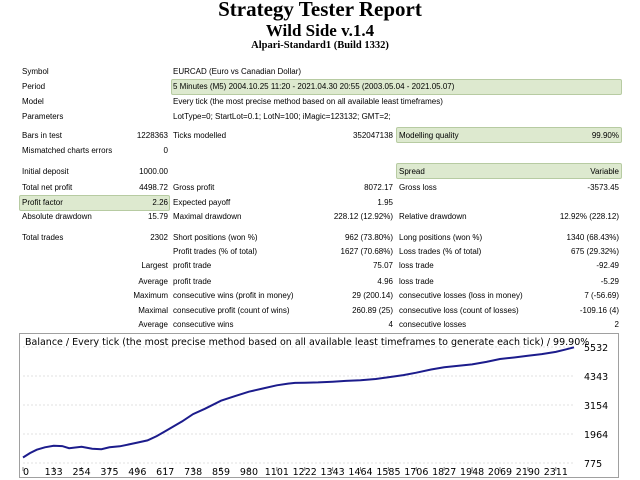 This screenshot has width=640, height=480. Describe the element at coordinates (215, 251) in the screenshot. I see `profit-trades-label: Profit trades (% of total)` at that location.